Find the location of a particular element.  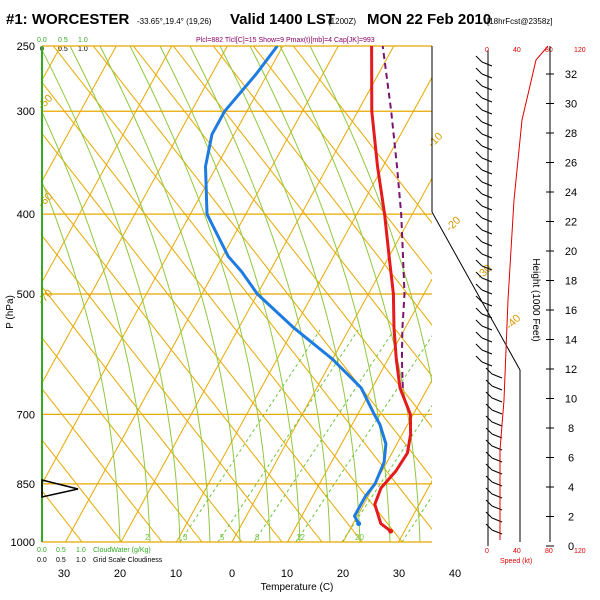

pressure-tick-label: 300 is located at coordinates (26, 112).